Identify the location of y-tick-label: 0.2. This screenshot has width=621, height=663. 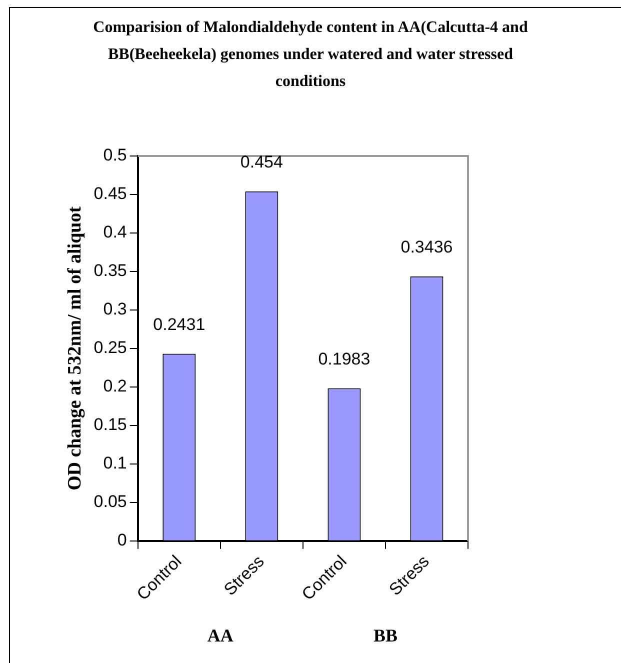
(115, 386).